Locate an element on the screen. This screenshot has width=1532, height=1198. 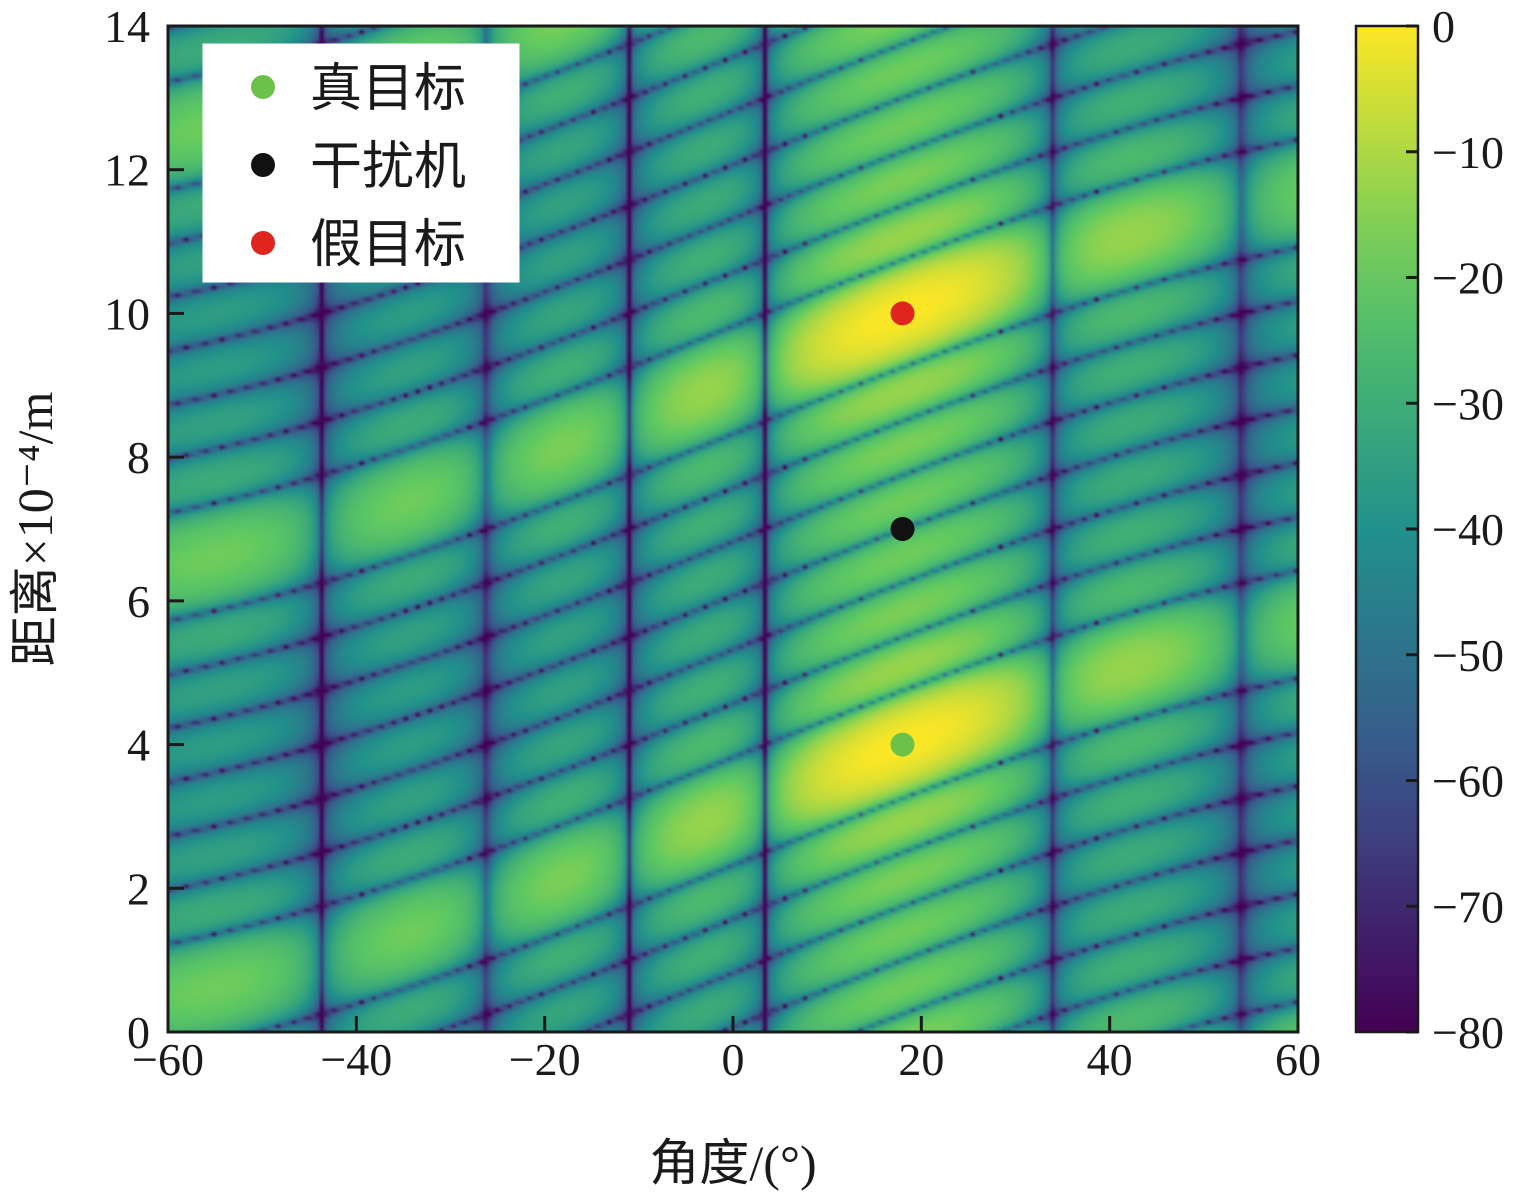
data-points is located at coordinates (902, 529).